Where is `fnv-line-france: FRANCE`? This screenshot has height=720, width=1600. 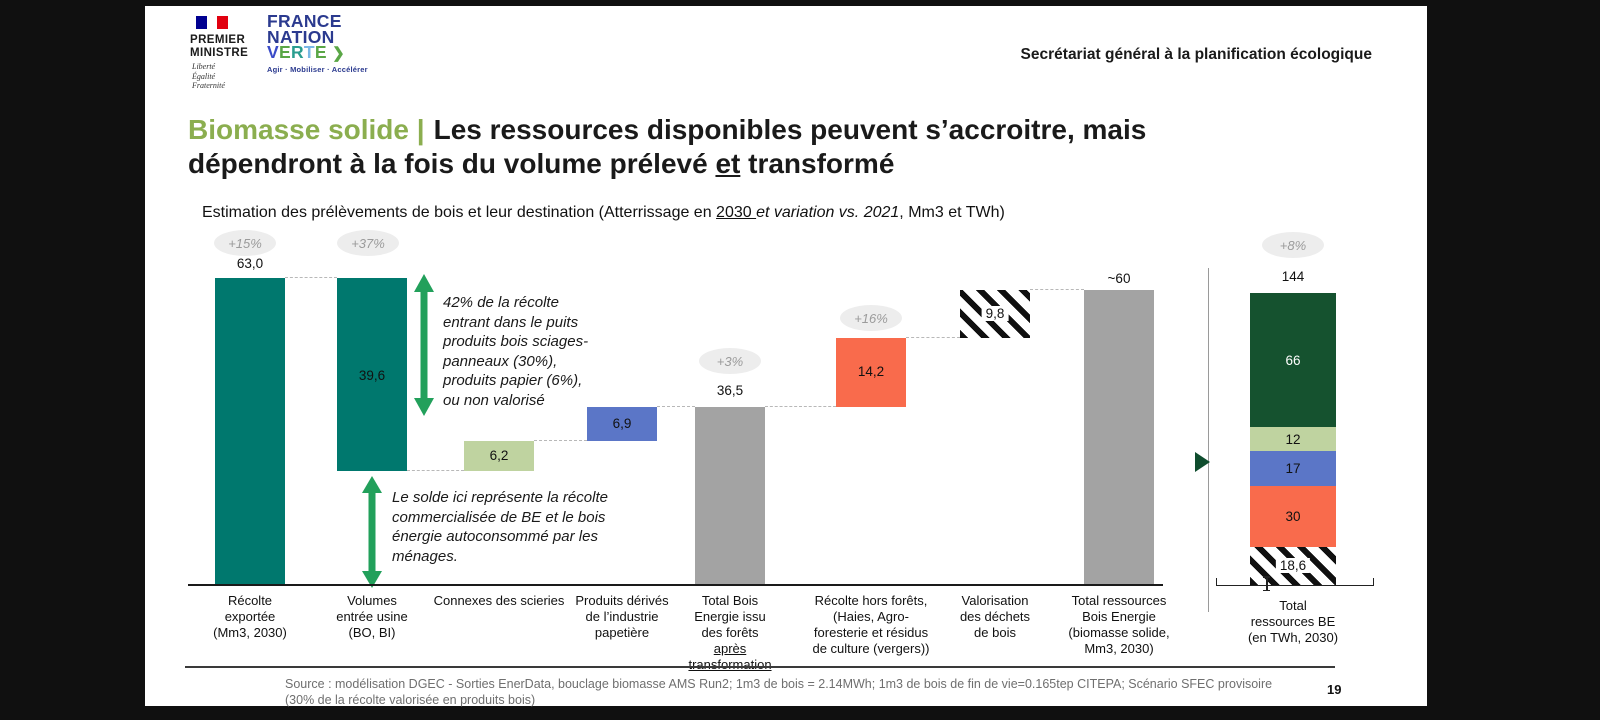
fnv-line-france: FRANCE is located at coordinates (304, 21).